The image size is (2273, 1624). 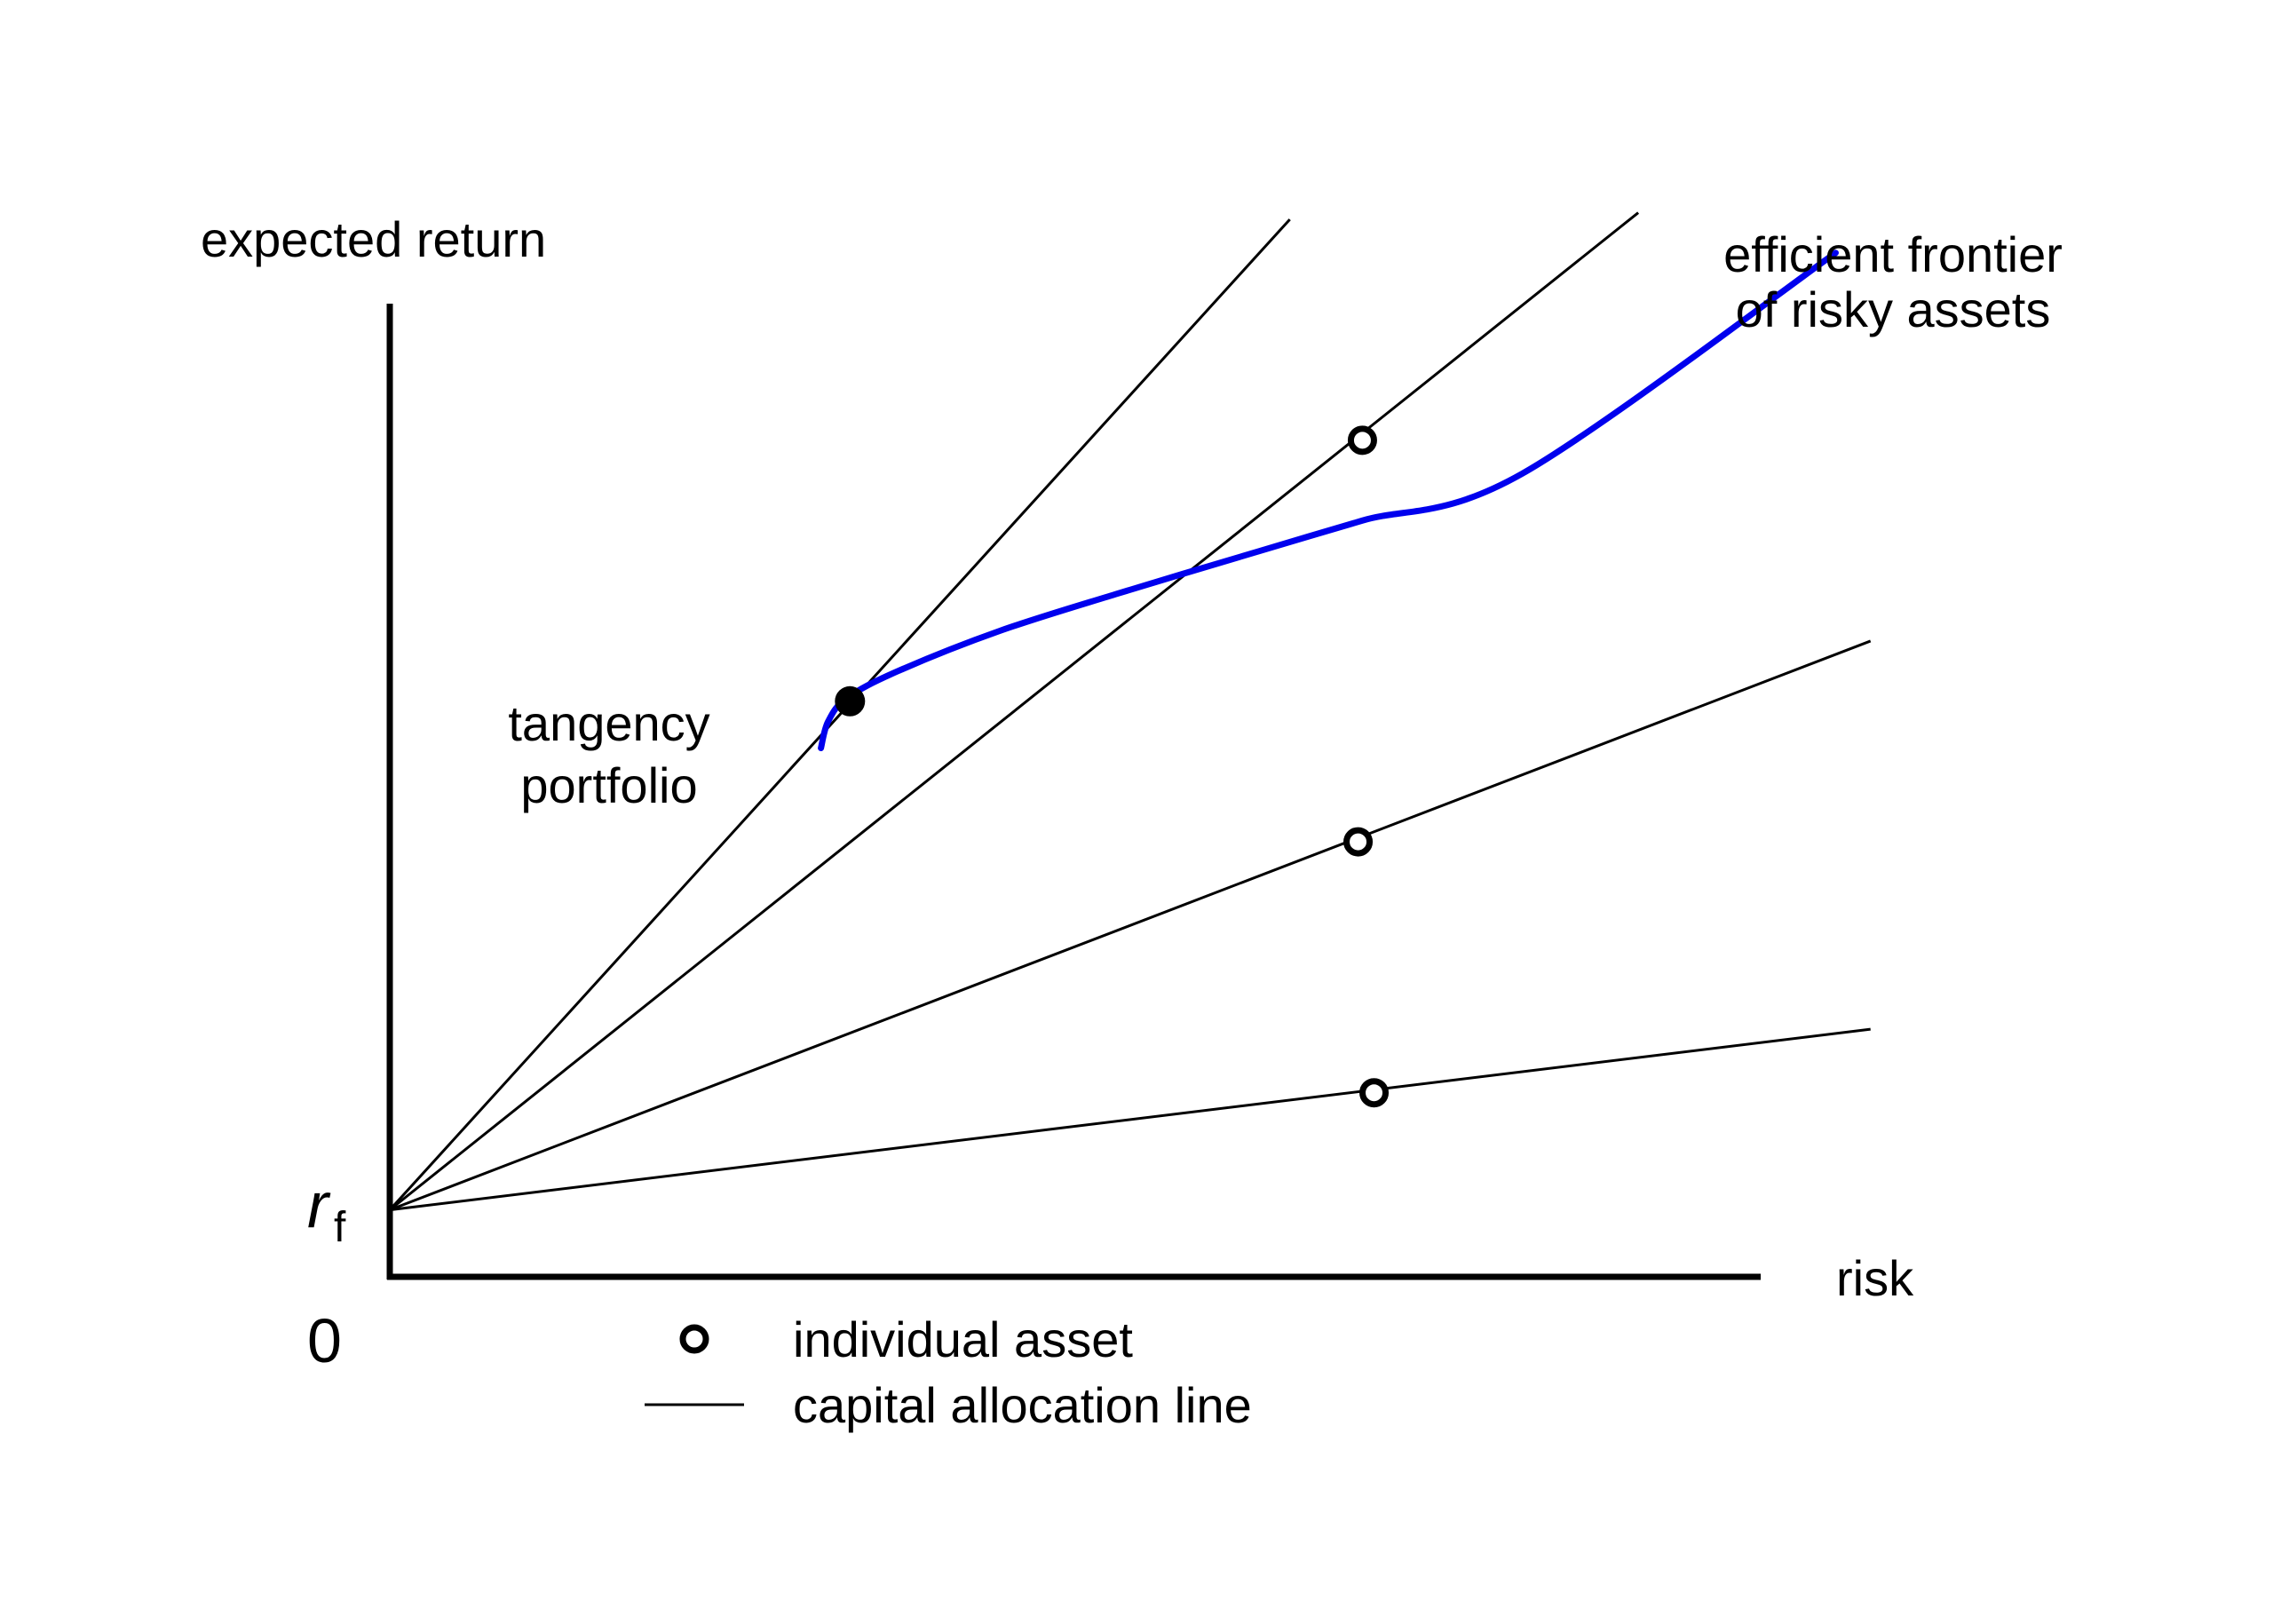 I want to click on legend-line-label: capital allocation line, so click(x=1022, y=1405).